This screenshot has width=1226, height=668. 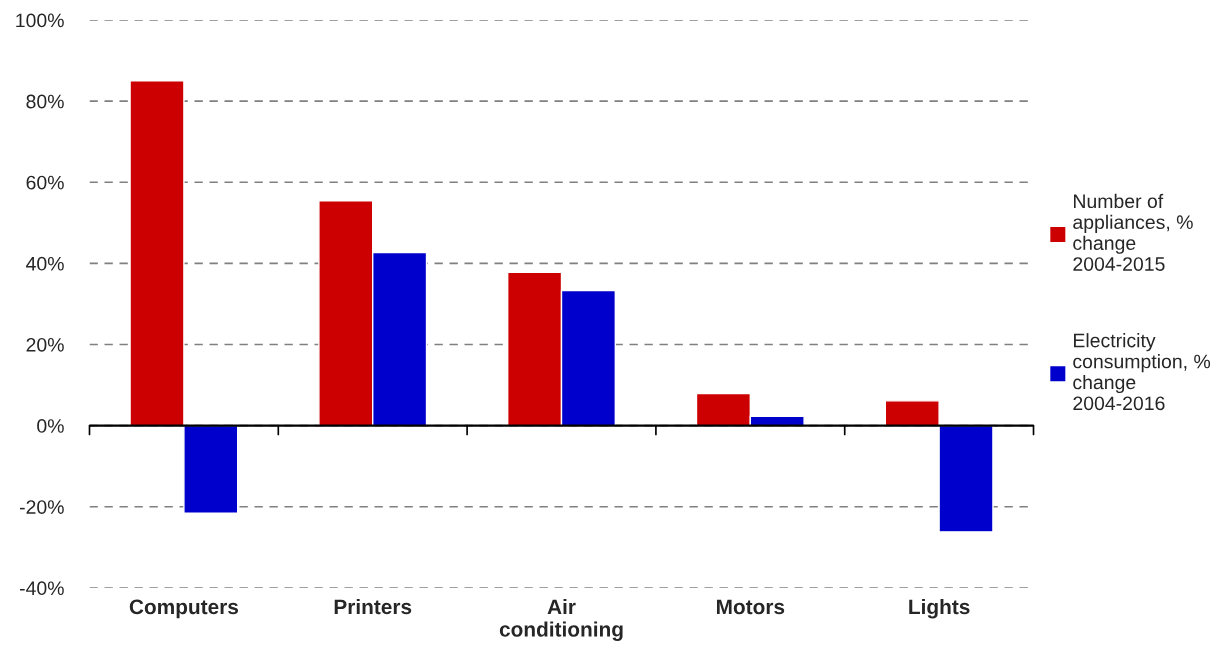 What do you see at coordinates (1133, 232) in the screenshot?
I see `legend-label: Number of appliances, % change 2004-2015` at bounding box center [1133, 232].